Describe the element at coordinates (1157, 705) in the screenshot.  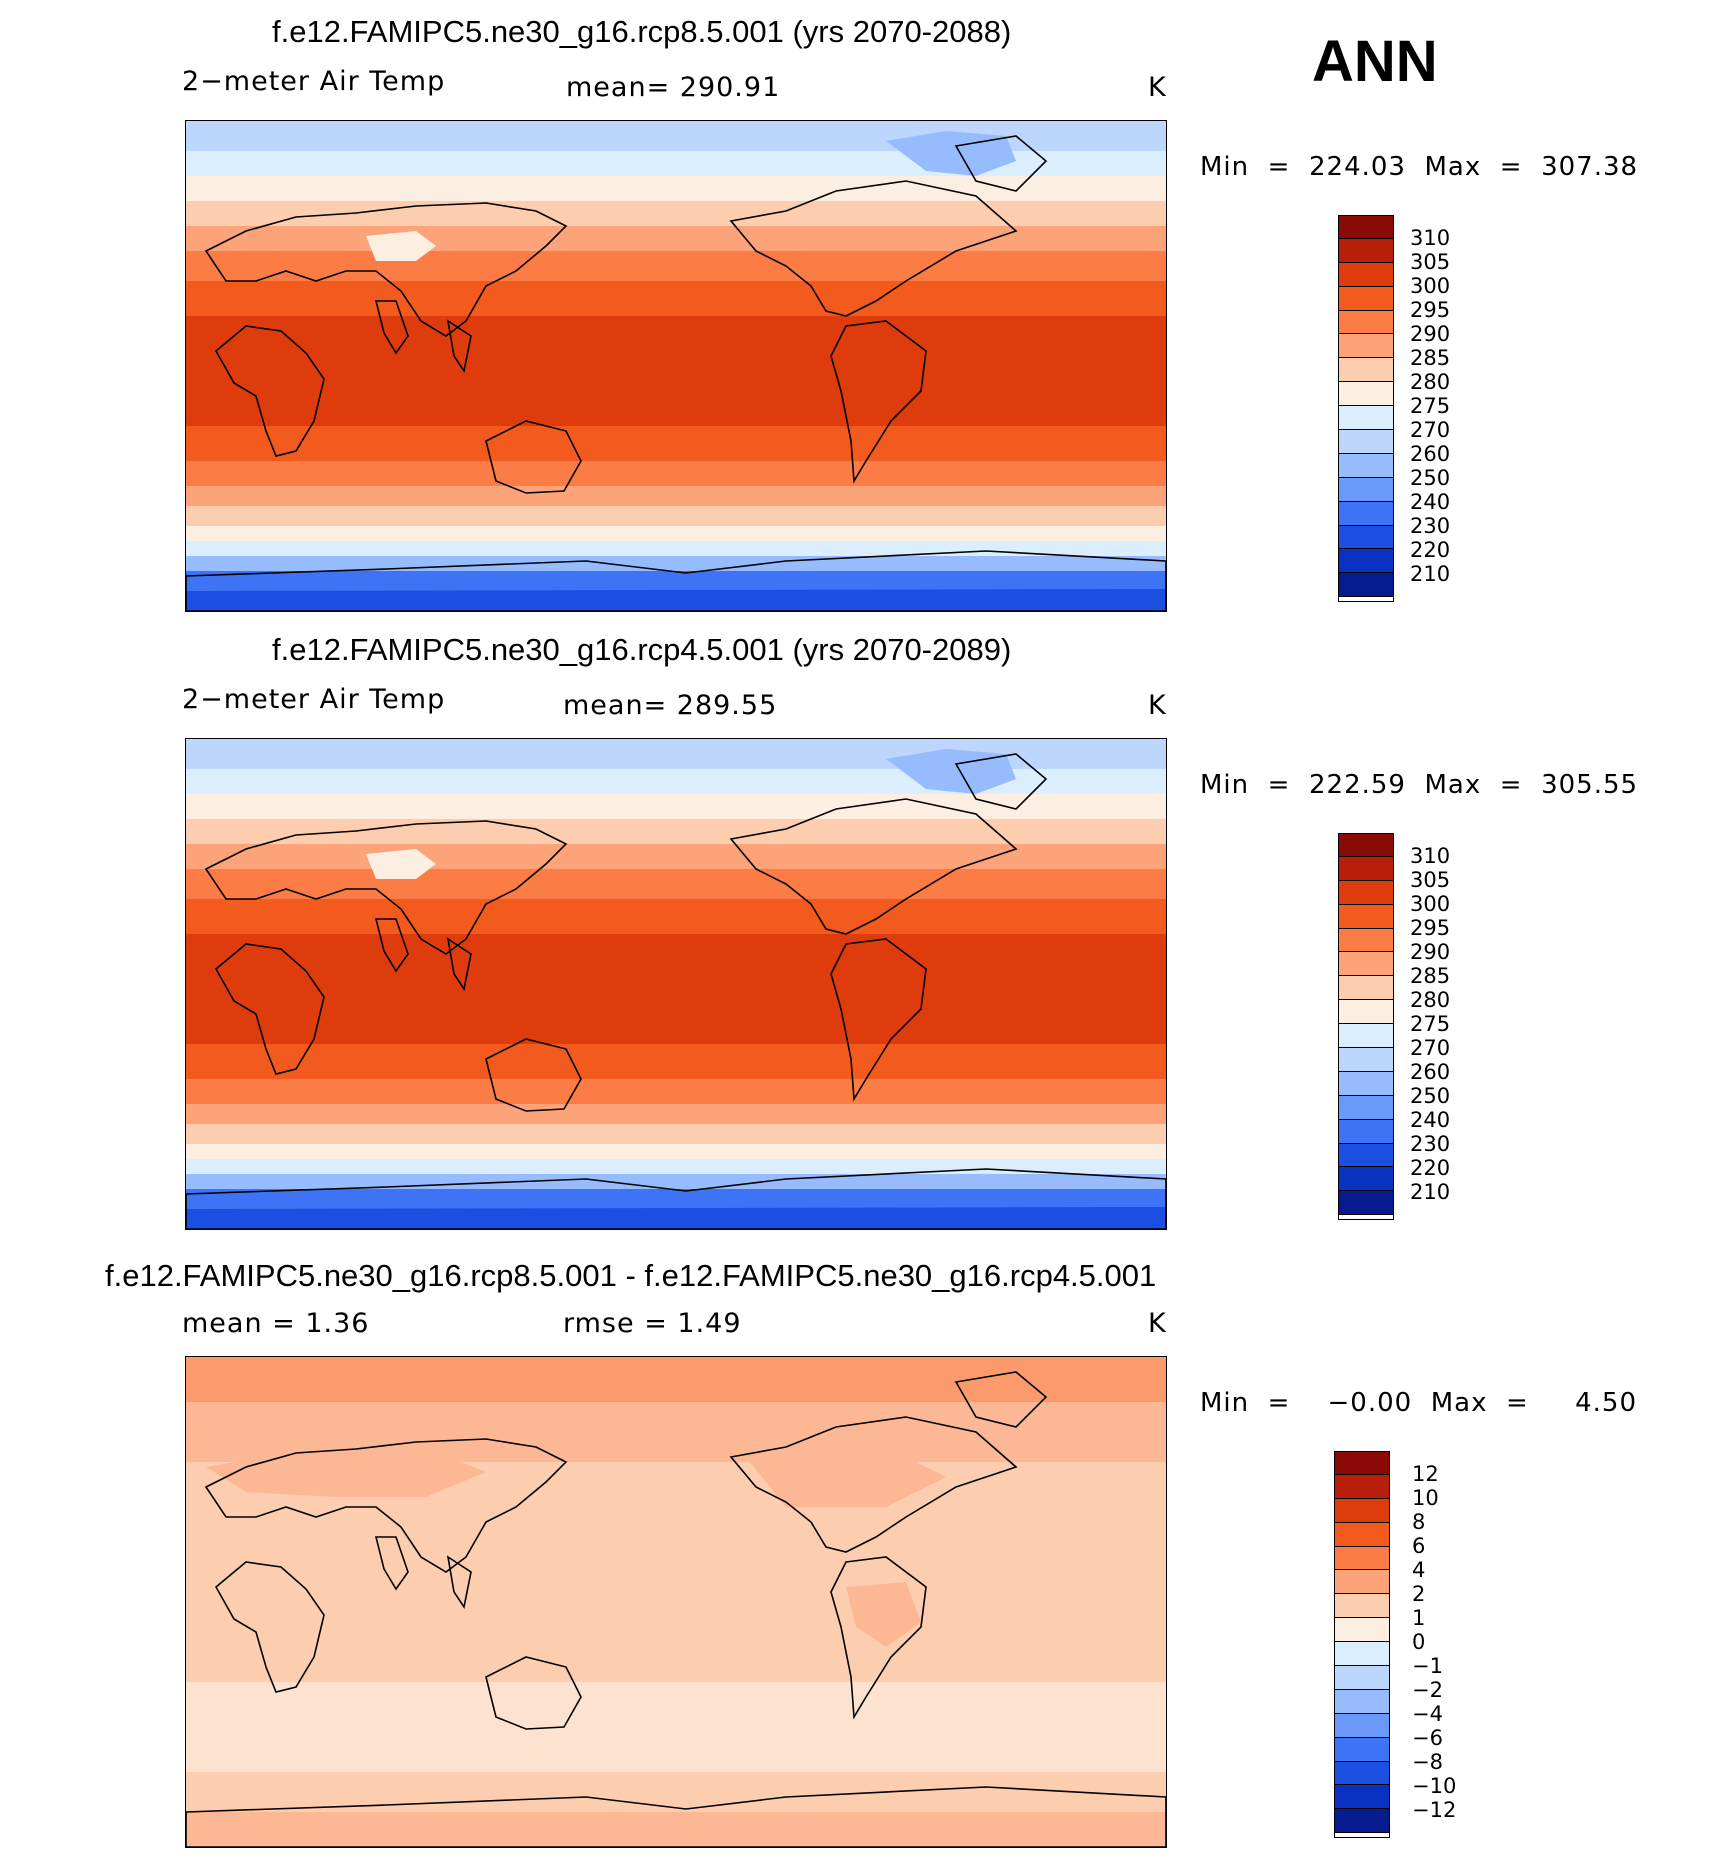
I see `panel2-units: K` at that location.